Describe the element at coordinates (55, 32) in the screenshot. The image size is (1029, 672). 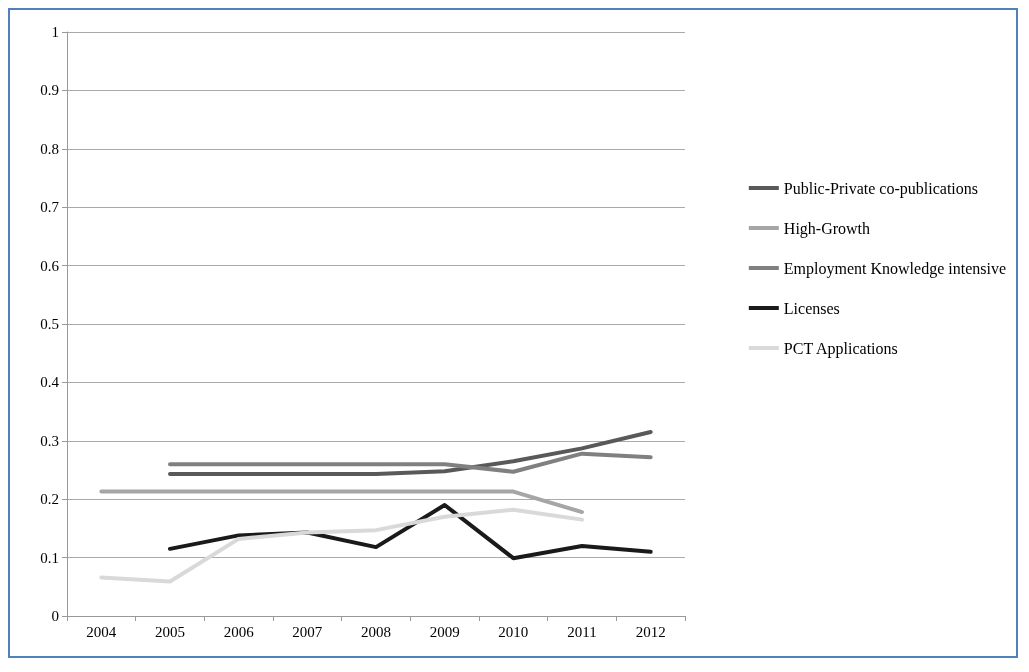
I see `y-tick-label: 1` at that location.